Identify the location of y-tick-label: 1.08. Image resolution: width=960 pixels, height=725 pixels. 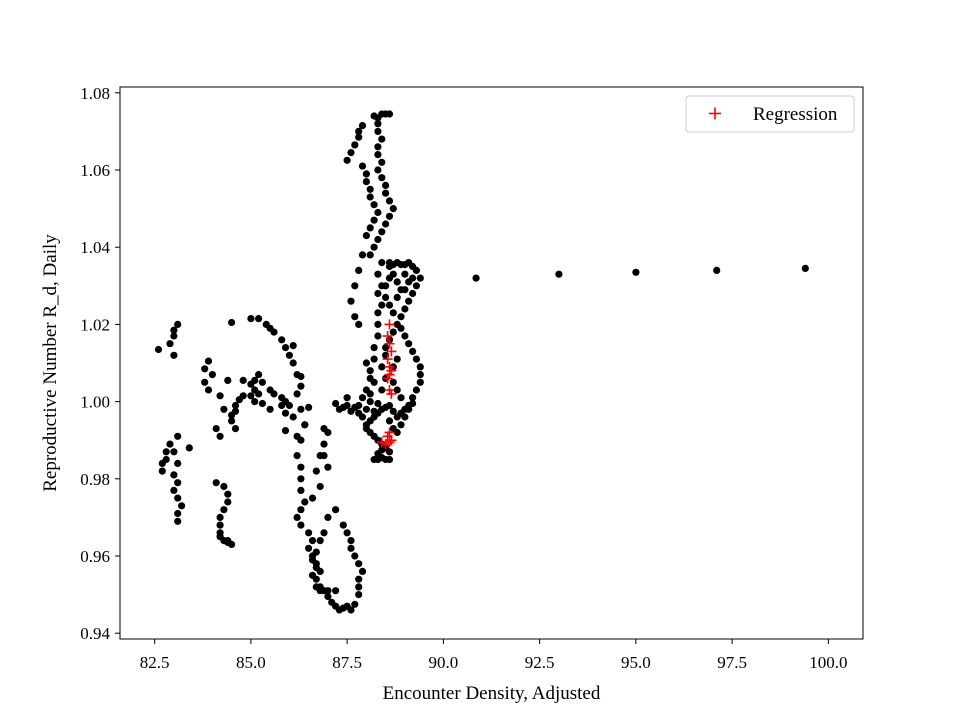
(95, 93).